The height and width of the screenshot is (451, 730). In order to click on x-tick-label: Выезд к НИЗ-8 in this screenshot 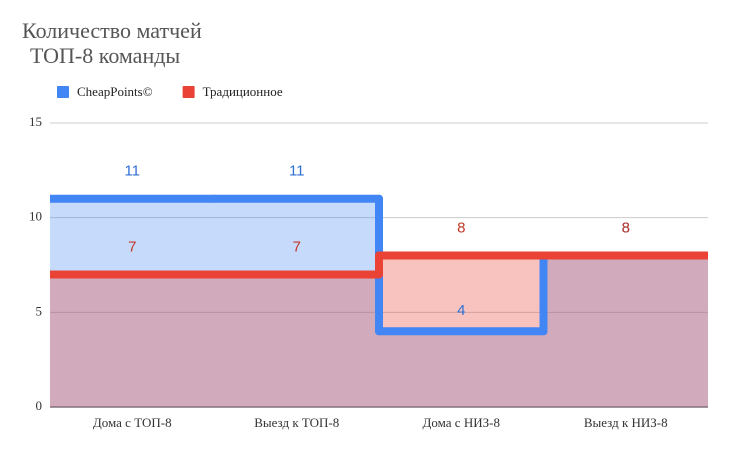, I will do `click(626, 422)`.